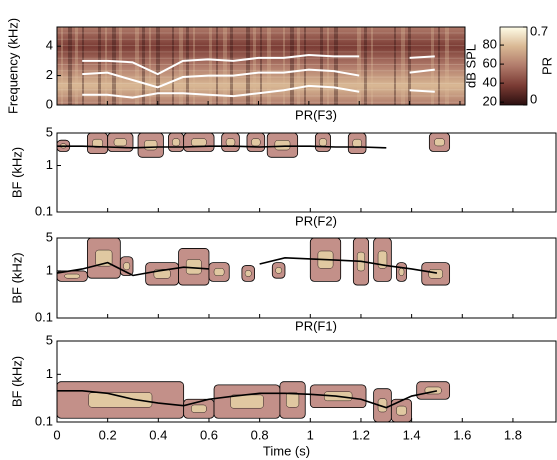 The height and width of the screenshot is (460, 557). What do you see at coordinates (513, 434) in the screenshot?
I see `x-tick-label: 1.8` at bounding box center [513, 434].